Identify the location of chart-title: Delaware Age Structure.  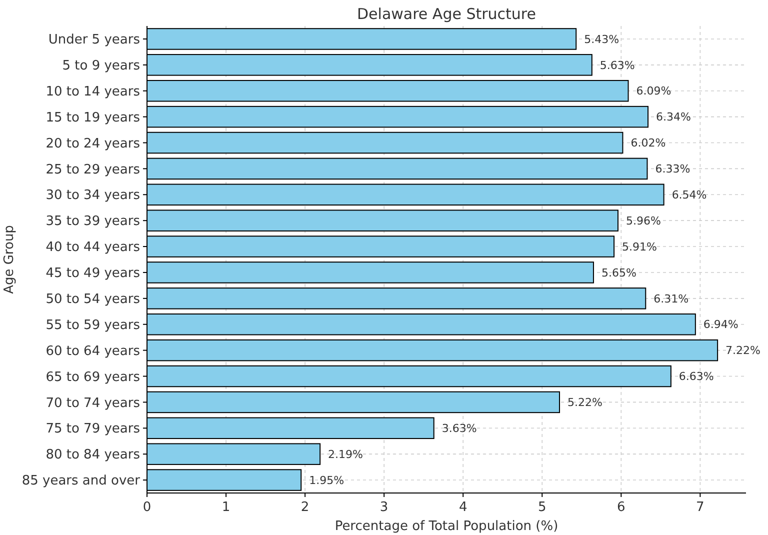
(446, 14).